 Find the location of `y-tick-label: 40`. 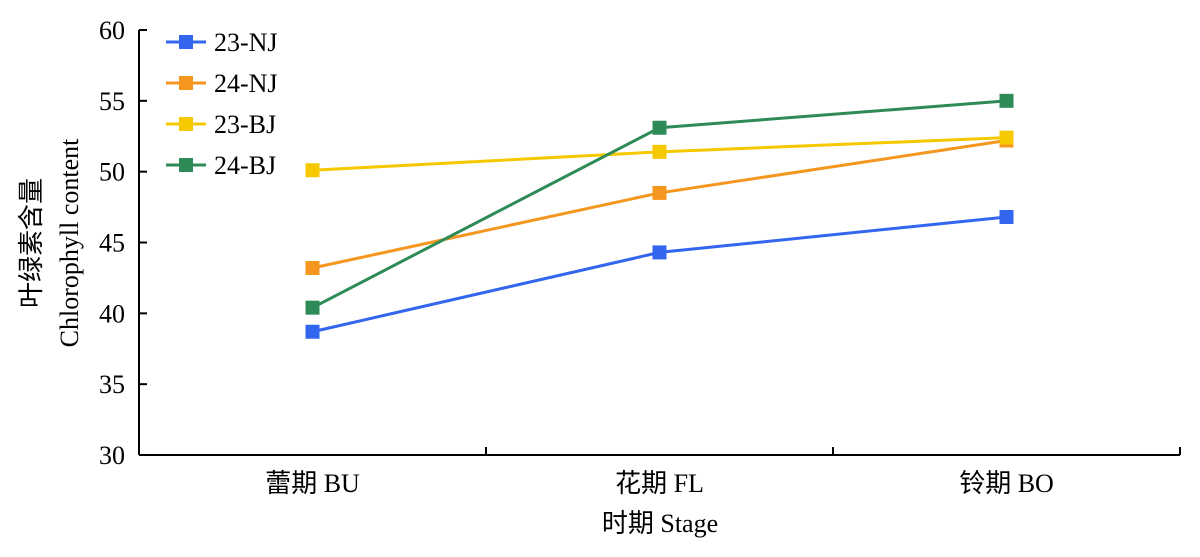

y-tick-label: 40 is located at coordinates (112, 313).